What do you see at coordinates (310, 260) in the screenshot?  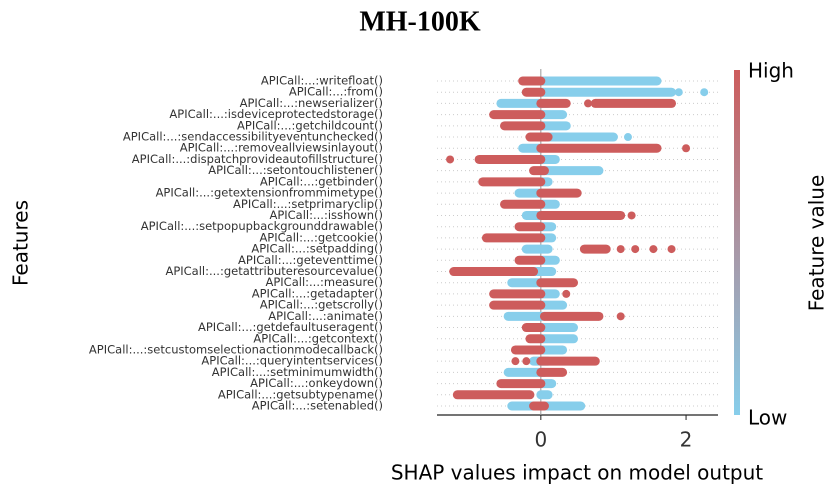 I see `feature-label: APICall:...:geteventtime()` at bounding box center [310, 260].